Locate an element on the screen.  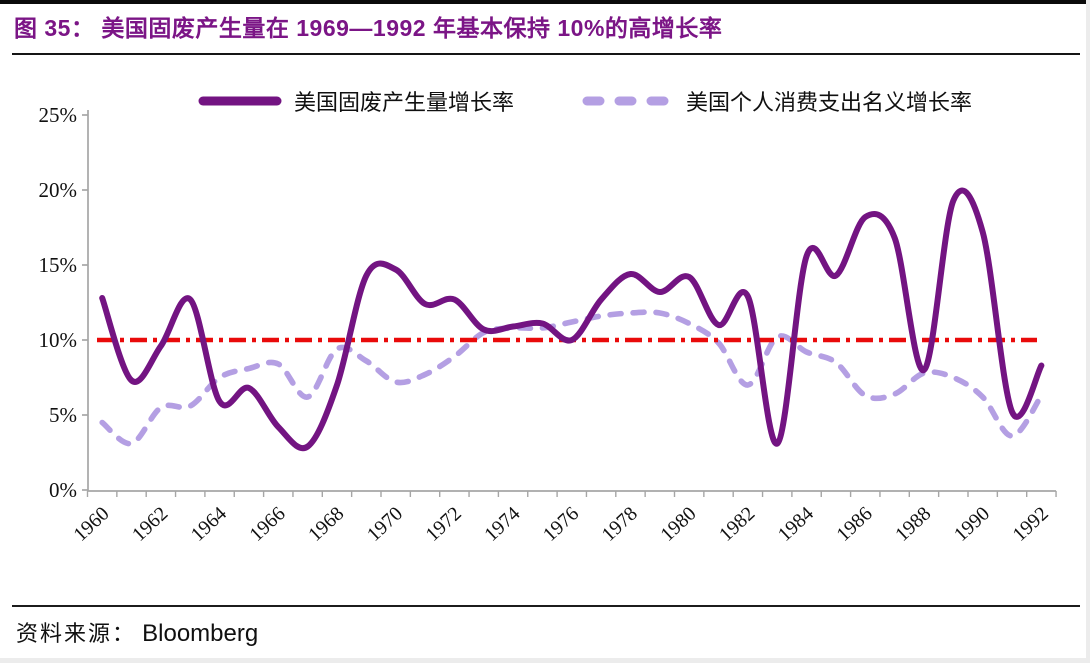
legend-label-dashed: 美国个人消费支出名义增长率 is located at coordinates (829, 102).